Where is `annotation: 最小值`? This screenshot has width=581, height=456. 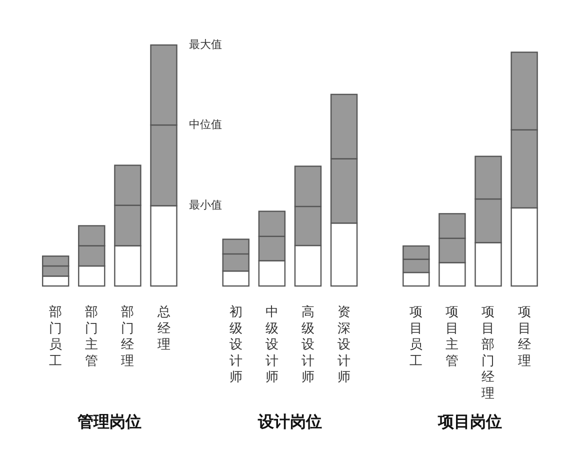 annotation: 最小值 is located at coordinates (205, 205).